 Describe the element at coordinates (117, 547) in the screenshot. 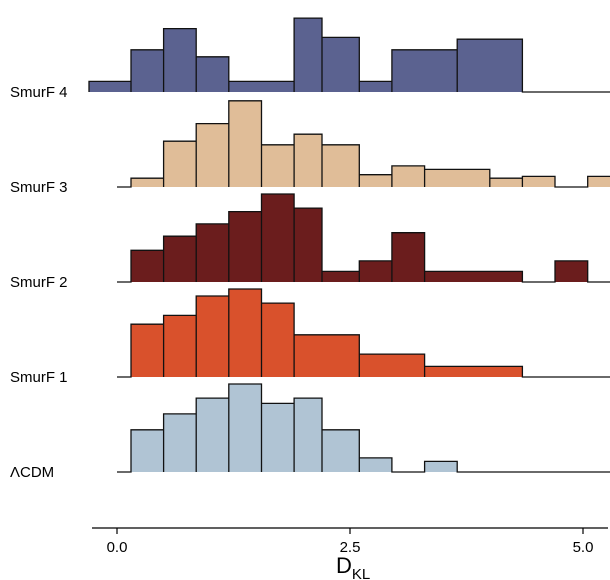

I see `x-tick-label: 0.0` at that location.